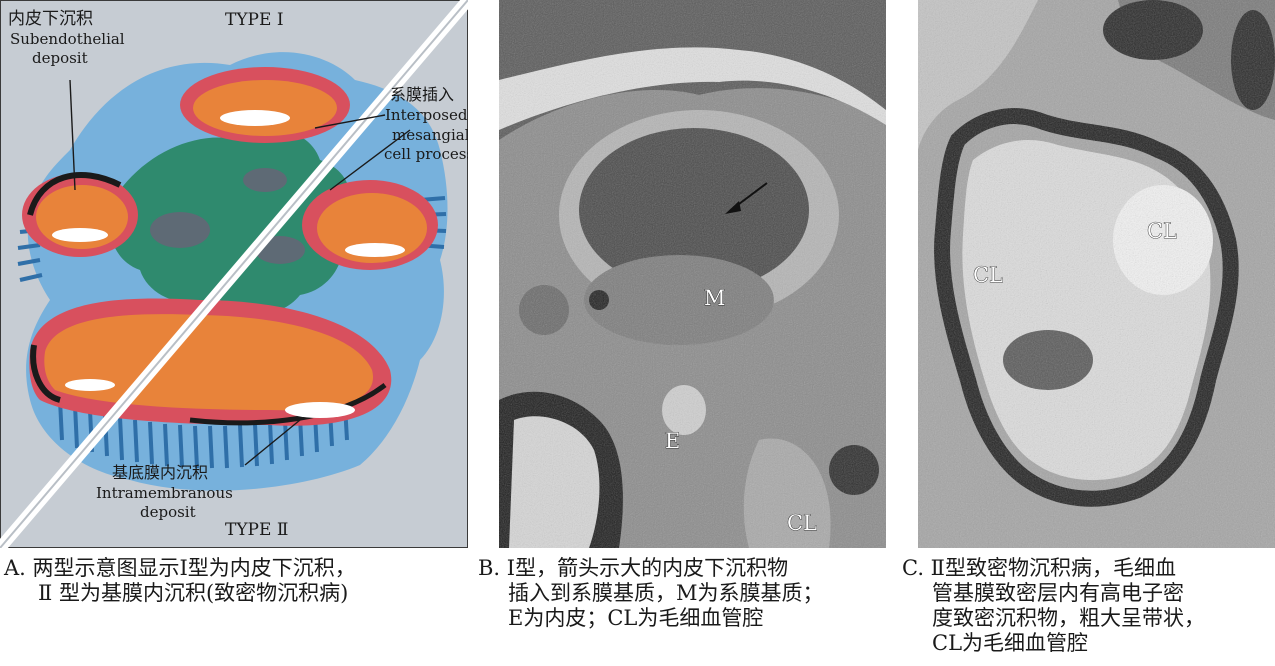 This screenshot has width=1275, height=666. What do you see at coordinates (1068, 618) in the screenshot?
I see `caption-c-line: 度致密沉积物，粗大呈带状，` at bounding box center [1068, 618].